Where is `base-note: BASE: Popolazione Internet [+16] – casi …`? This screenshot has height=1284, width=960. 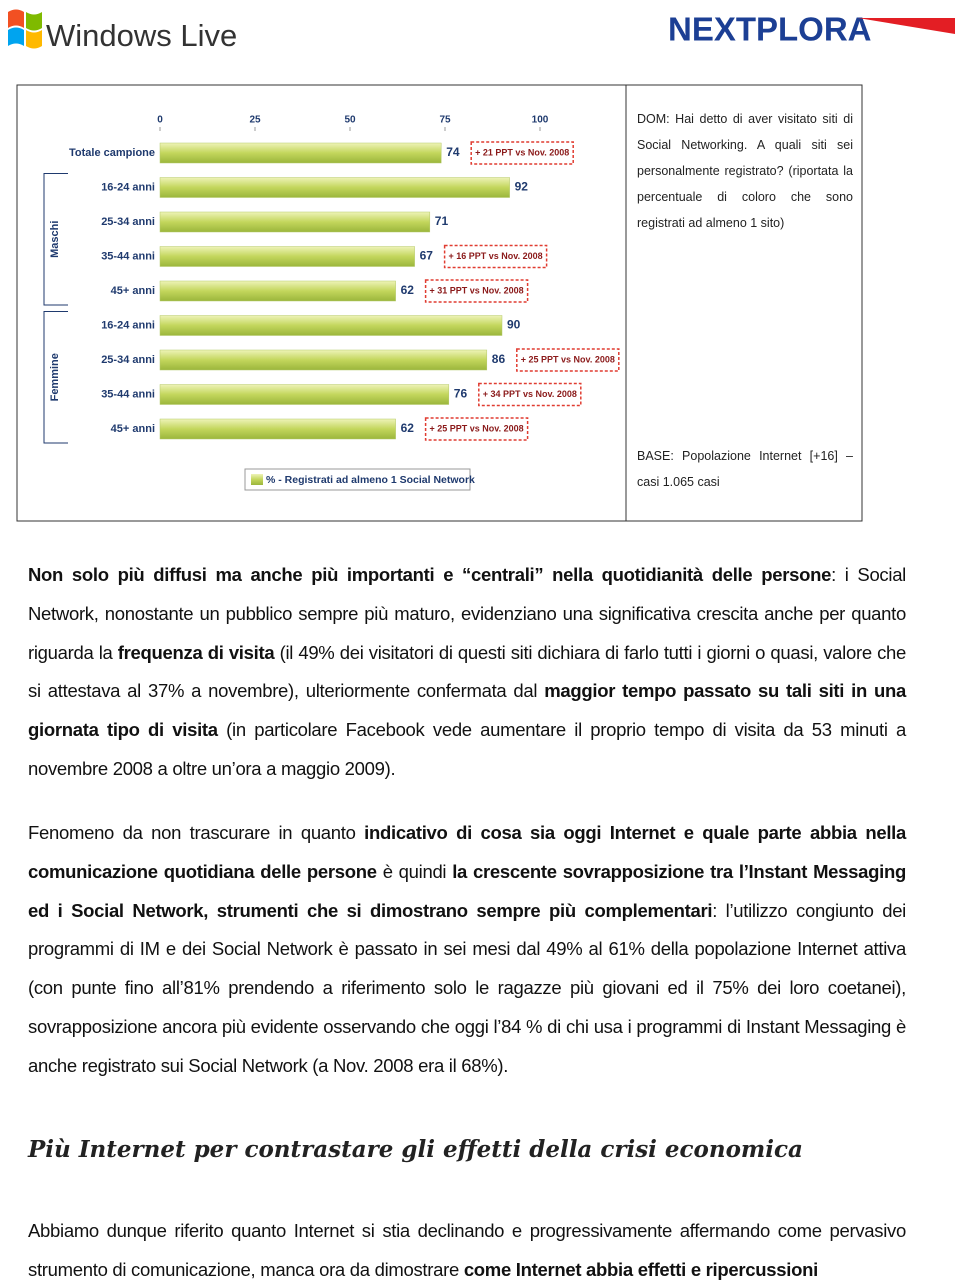 base-note: BASE: Popolazione Internet [+16] – casi … is located at coordinates (745, 469).